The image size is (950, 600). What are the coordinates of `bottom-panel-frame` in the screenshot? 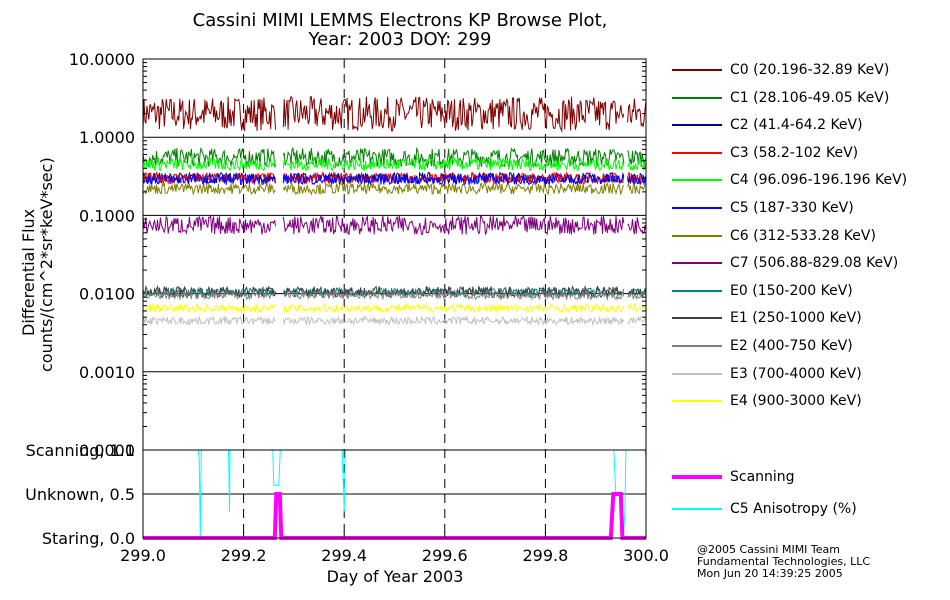 It's located at (394, 494).